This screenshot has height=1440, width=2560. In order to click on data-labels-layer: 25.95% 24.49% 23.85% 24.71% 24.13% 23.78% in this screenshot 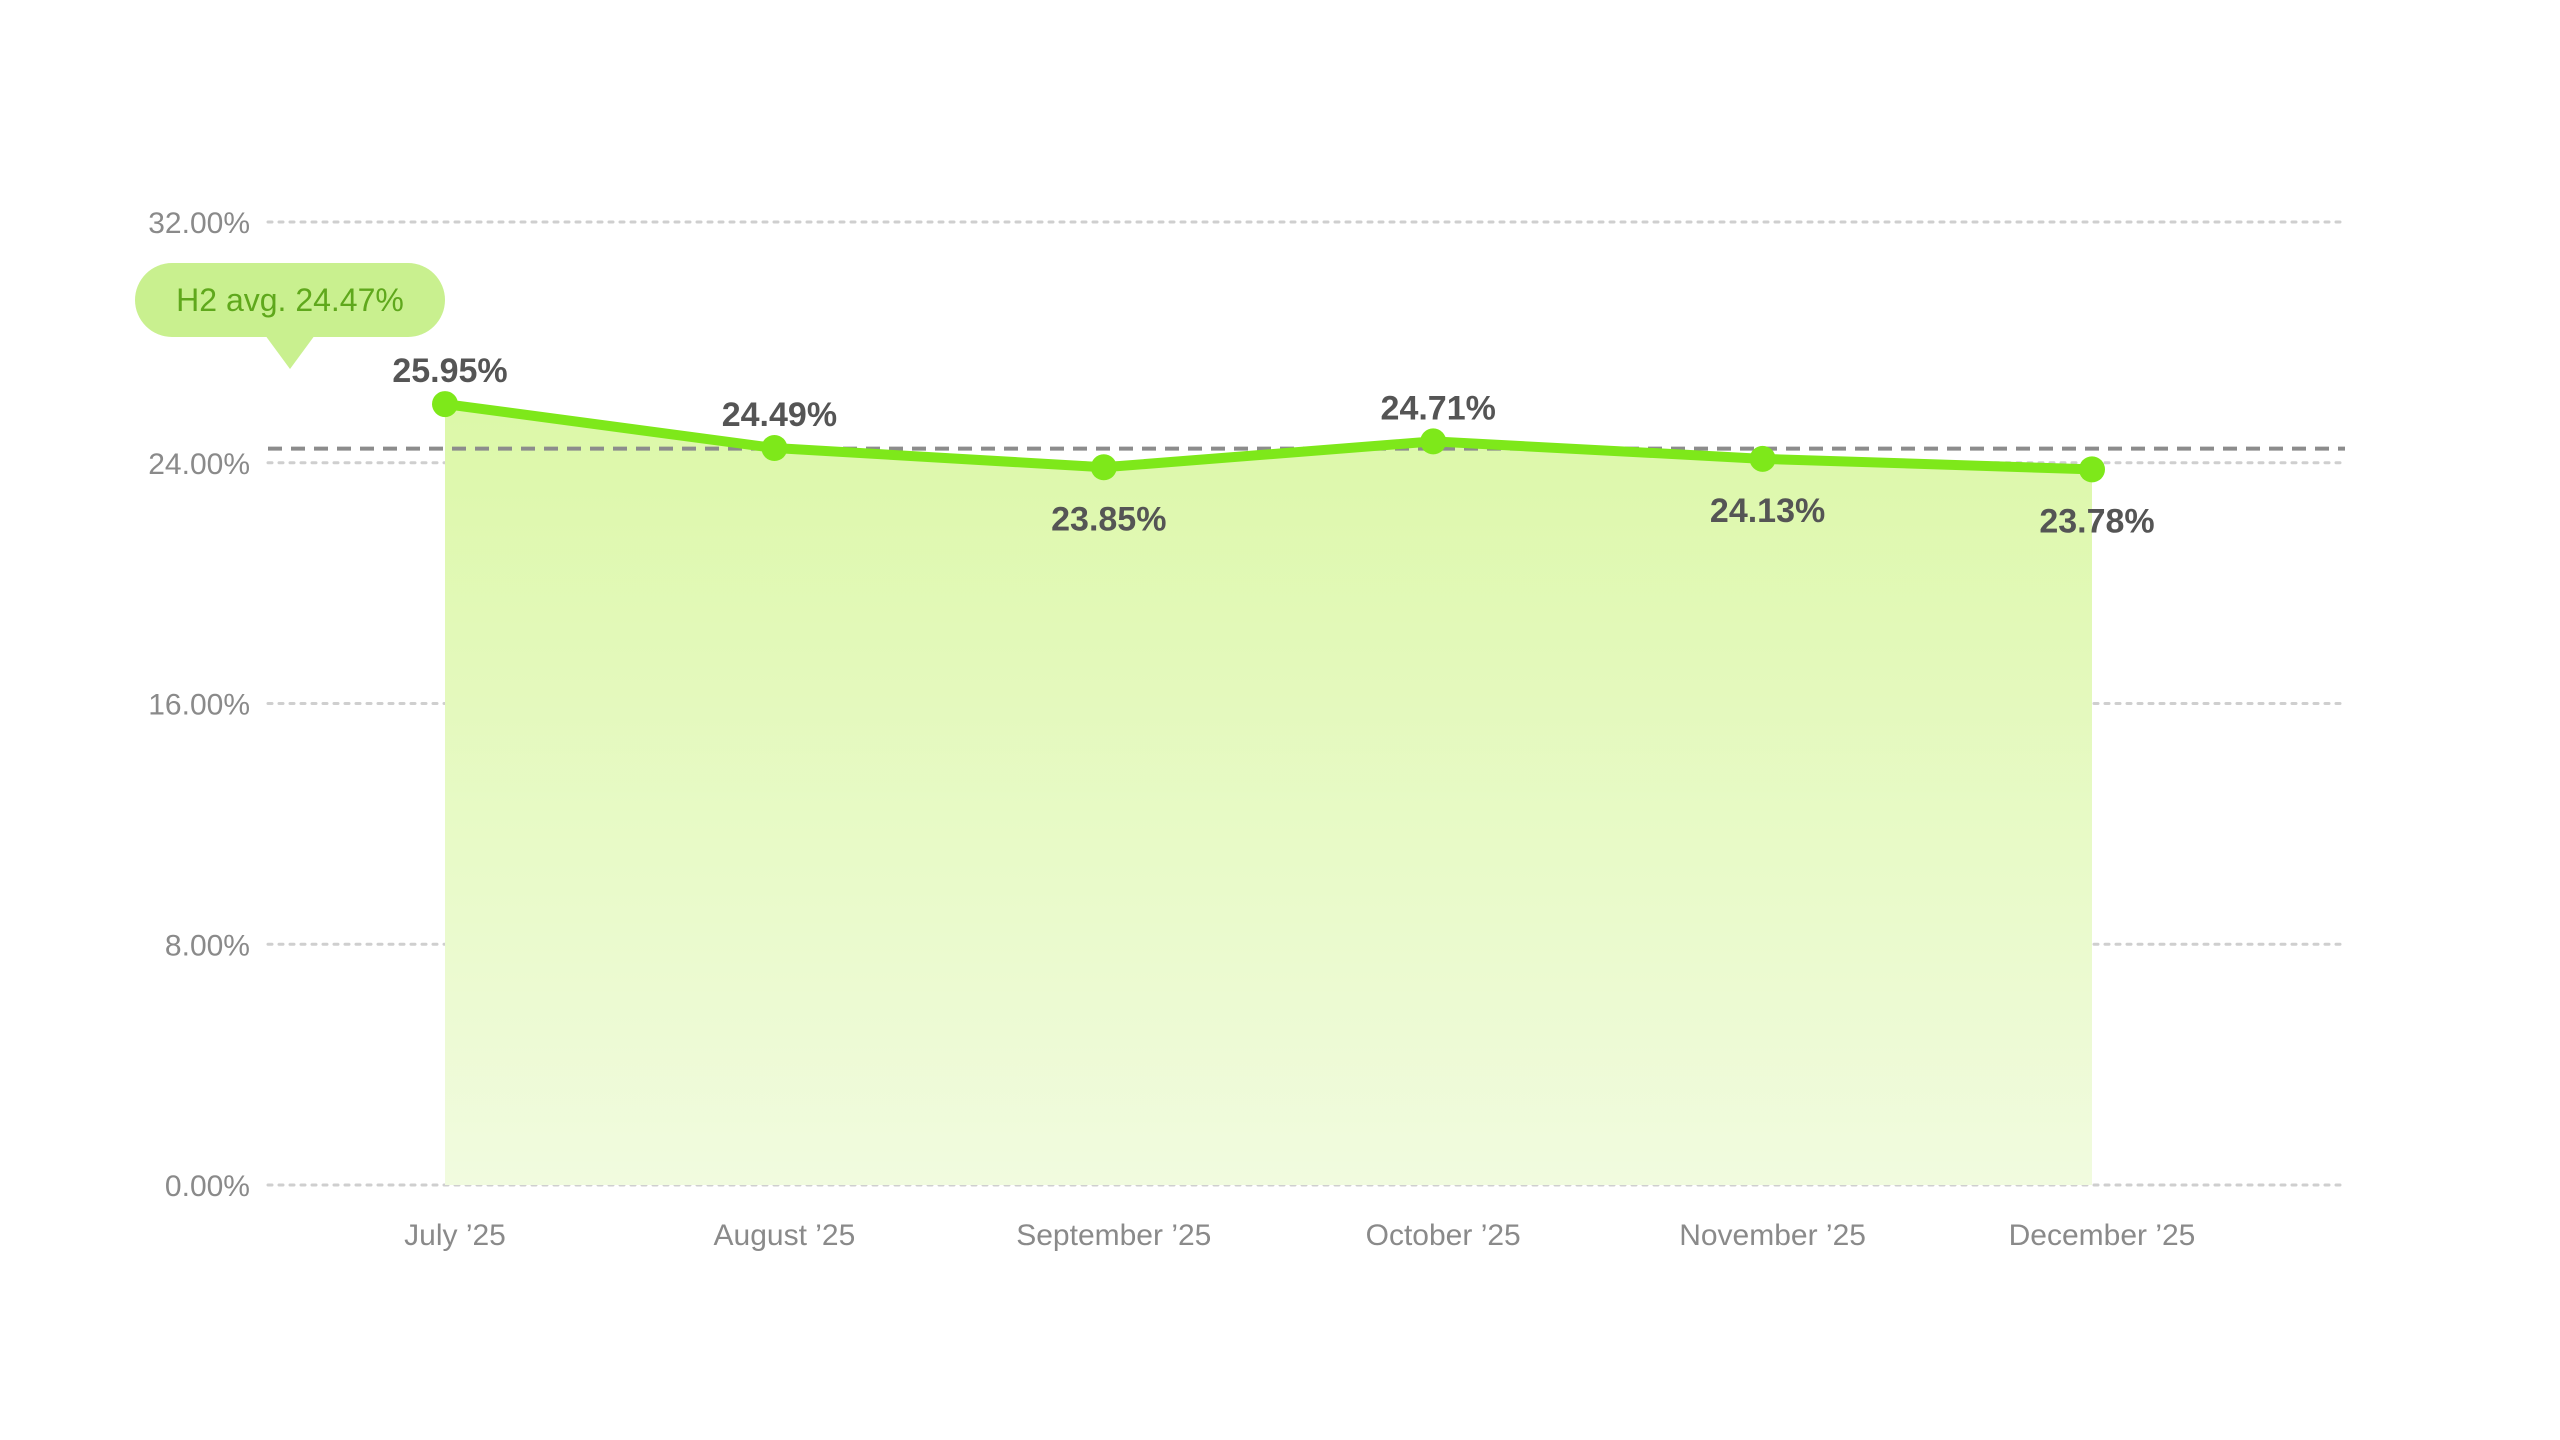, I will do `click(1273, 446)`.